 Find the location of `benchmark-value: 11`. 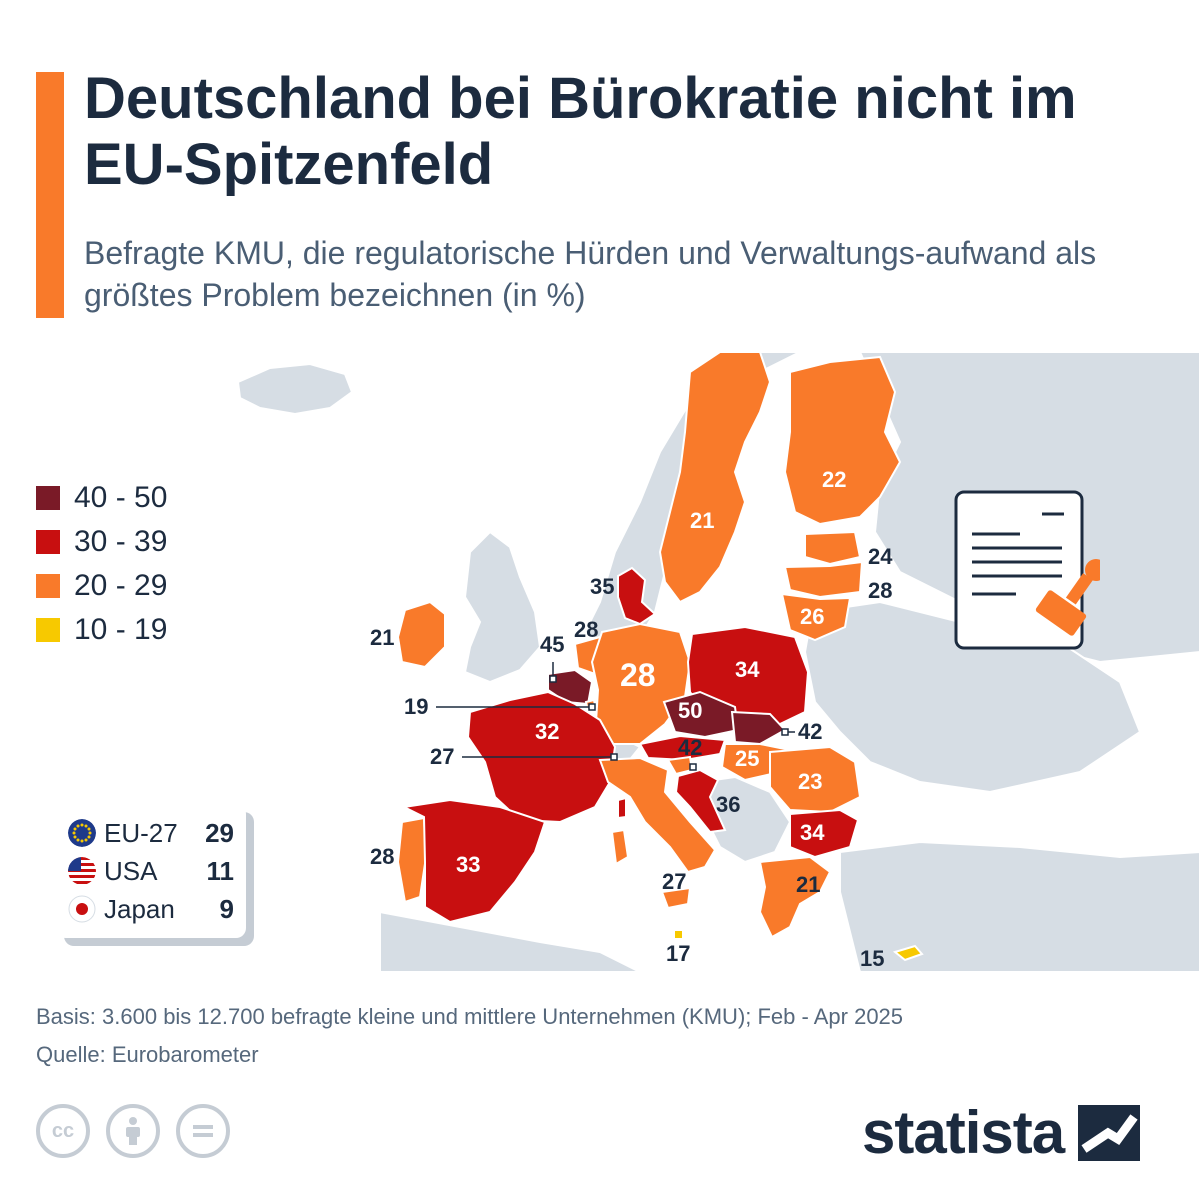

benchmark-value: 11 is located at coordinates (220, 870).